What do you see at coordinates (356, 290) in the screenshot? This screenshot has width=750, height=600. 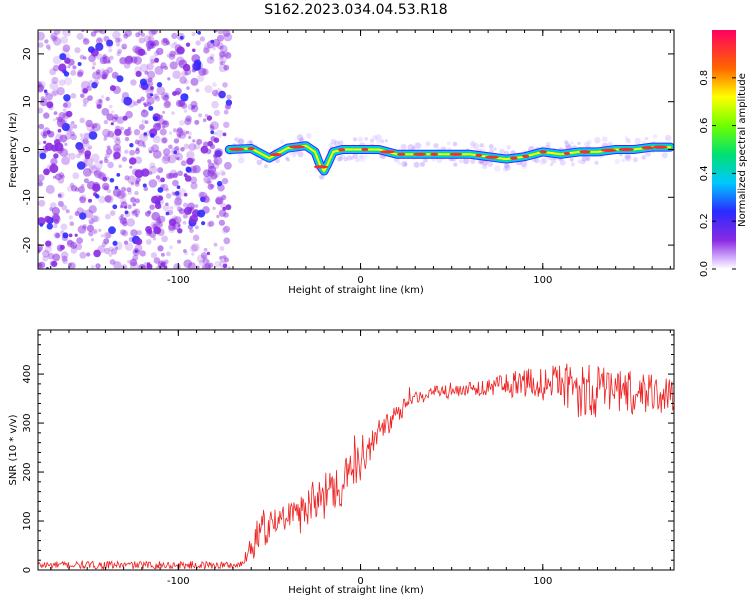 I see `spectrogram-x-label: Height of straight line (km)` at bounding box center [356, 290].